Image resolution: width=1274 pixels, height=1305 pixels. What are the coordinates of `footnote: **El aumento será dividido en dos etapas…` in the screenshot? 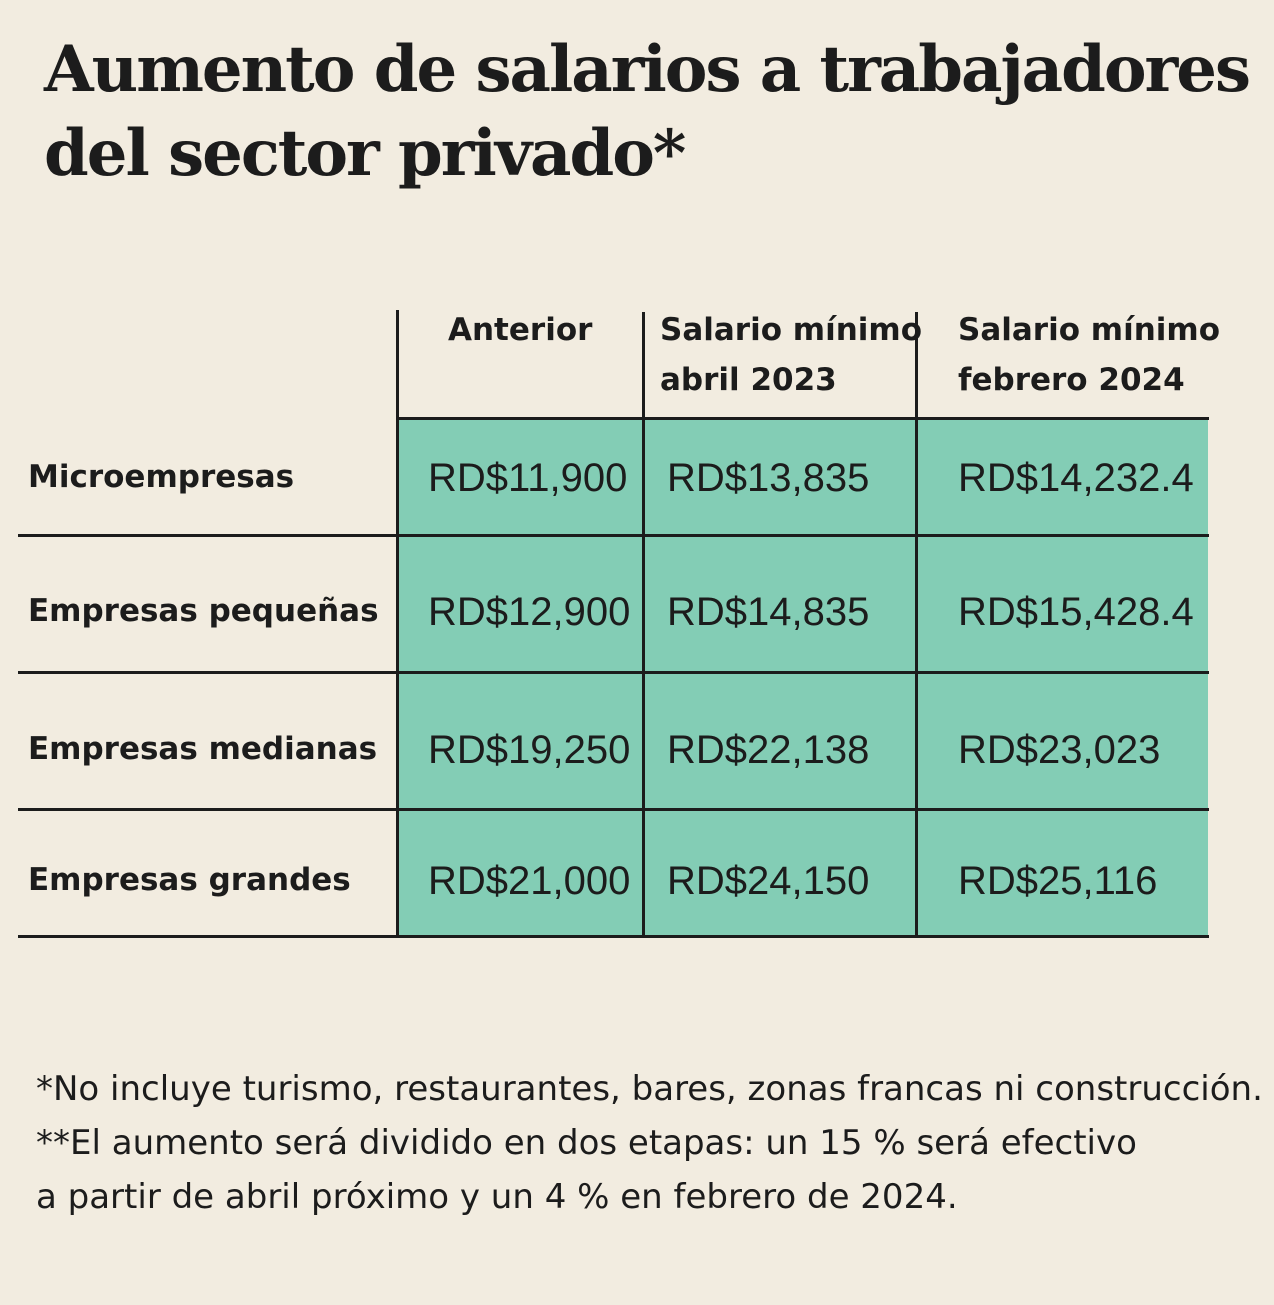 It's located at (586, 1143).